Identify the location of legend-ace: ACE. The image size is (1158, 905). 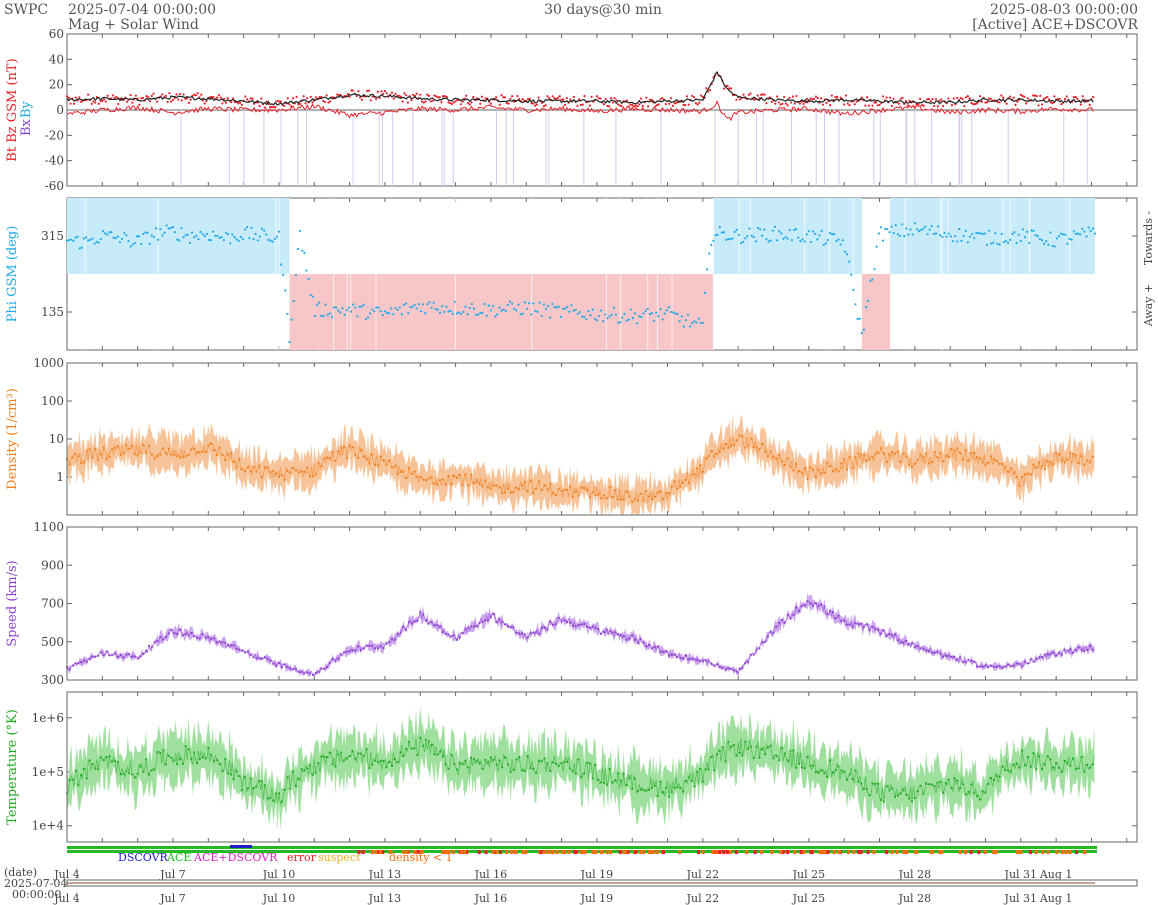
(178, 857).